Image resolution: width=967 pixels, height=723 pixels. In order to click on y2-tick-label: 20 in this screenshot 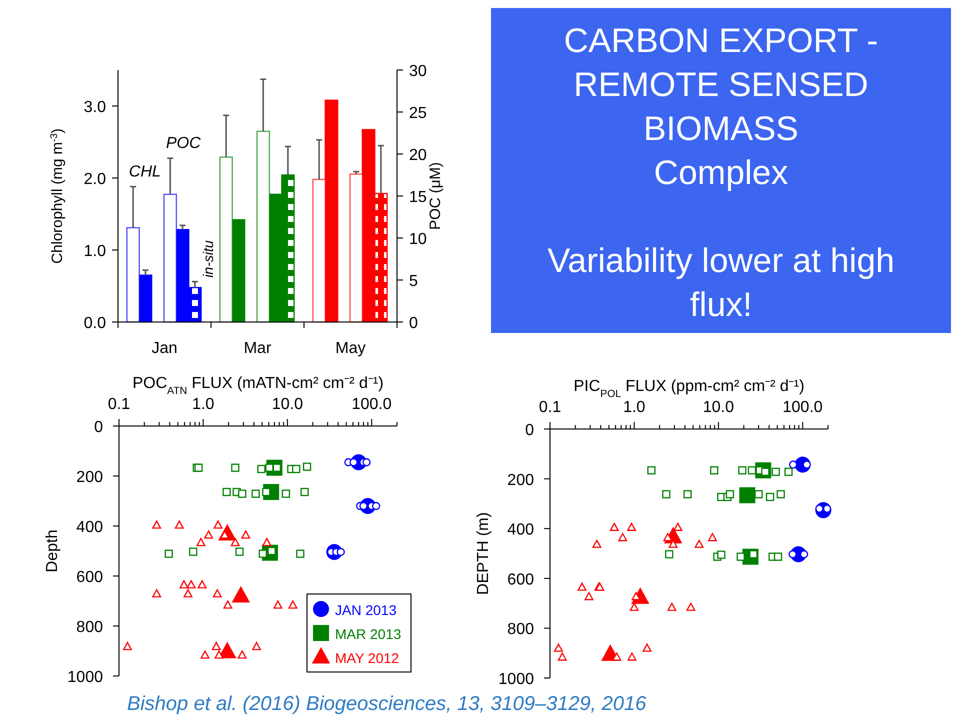, I will do `click(418, 155)`.